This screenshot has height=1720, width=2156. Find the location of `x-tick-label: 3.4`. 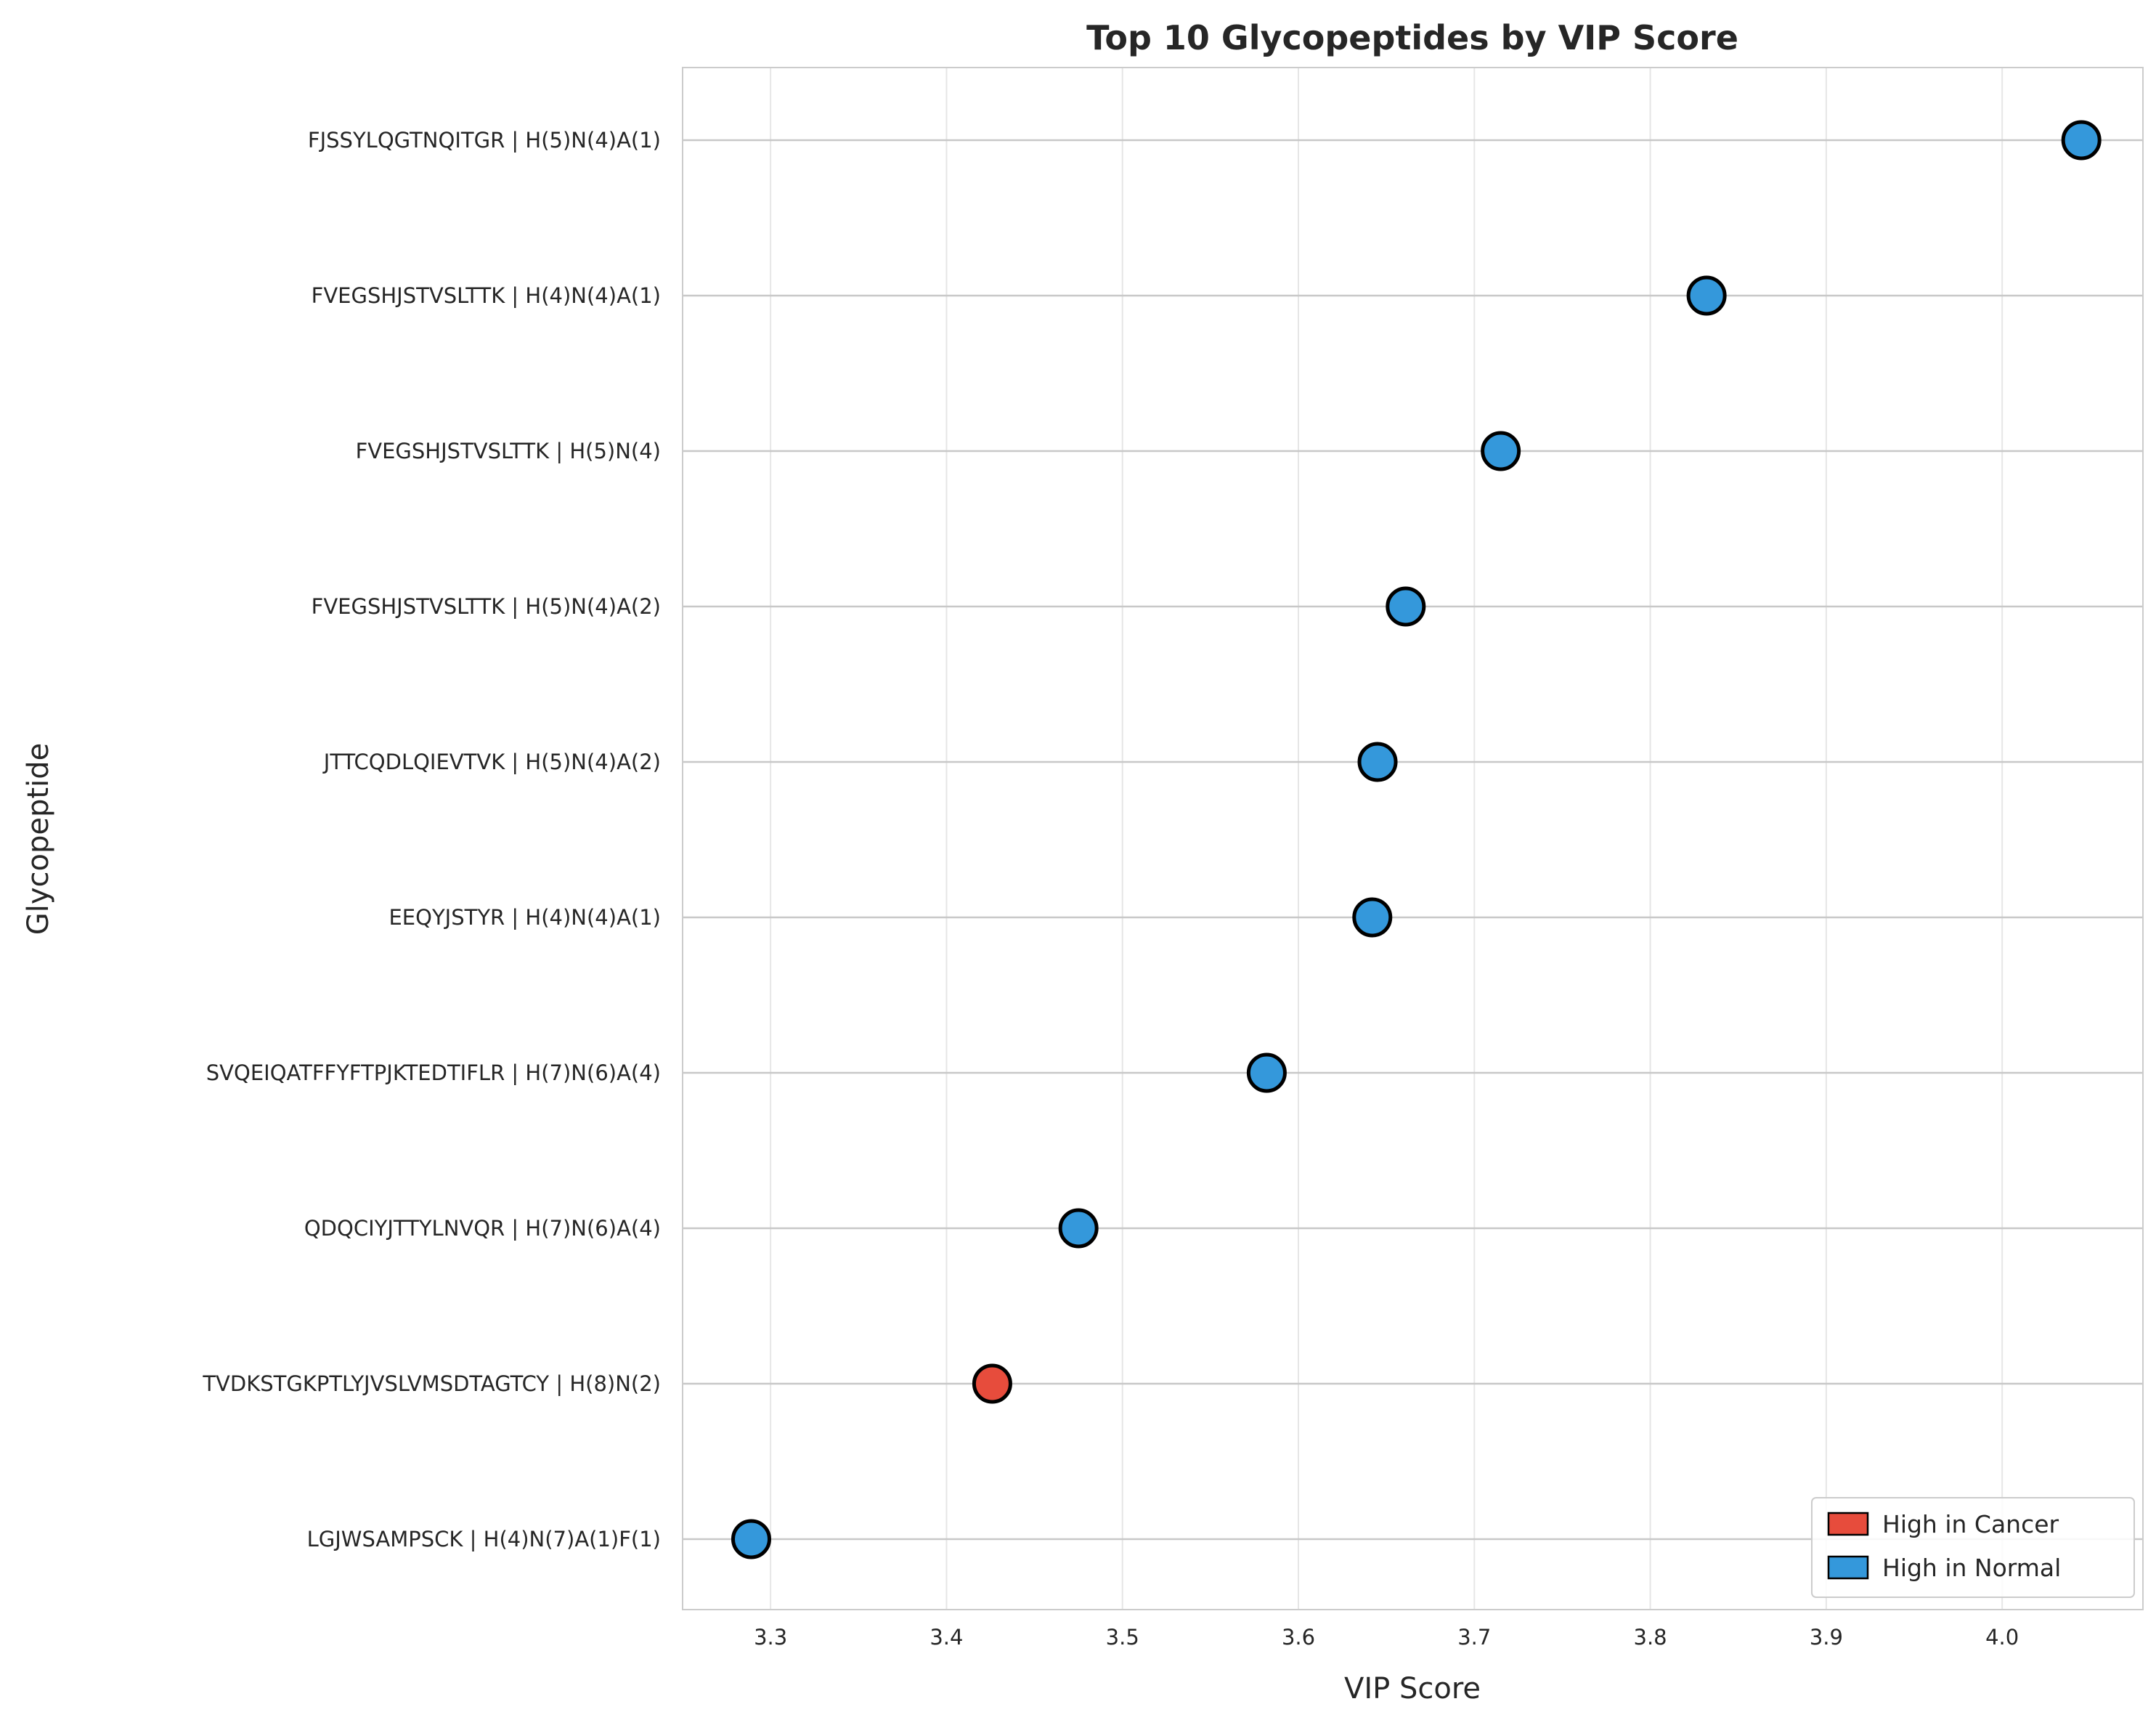

x-tick-label: 3.4 is located at coordinates (946, 1638).